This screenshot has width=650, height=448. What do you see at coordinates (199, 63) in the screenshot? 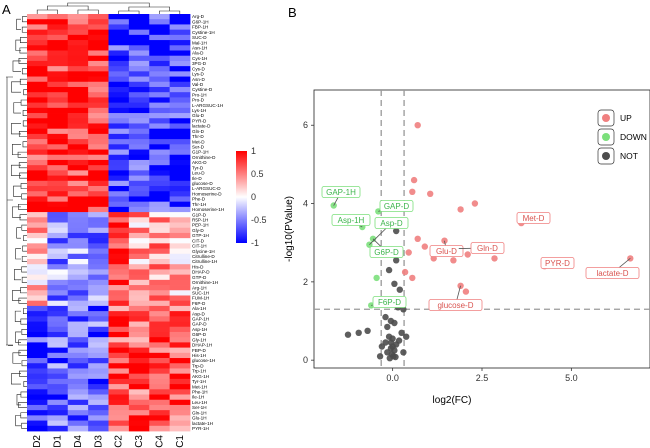
I see `heatmap-row-label: 3PG-D` at bounding box center [199, 63].